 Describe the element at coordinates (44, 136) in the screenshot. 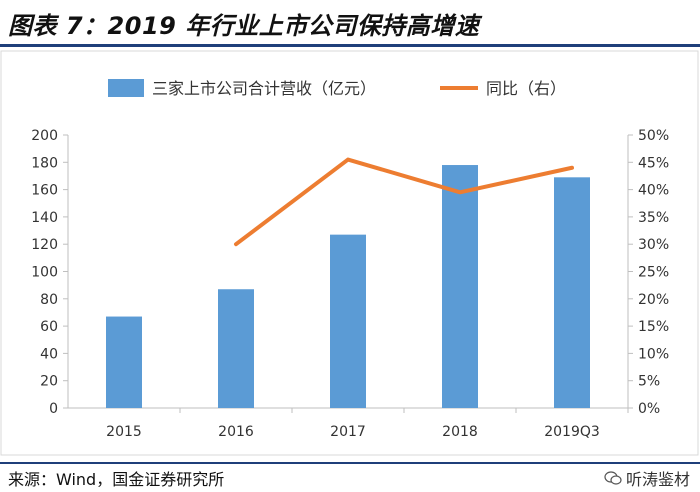

I see `left-tick-label: 200` at that location.